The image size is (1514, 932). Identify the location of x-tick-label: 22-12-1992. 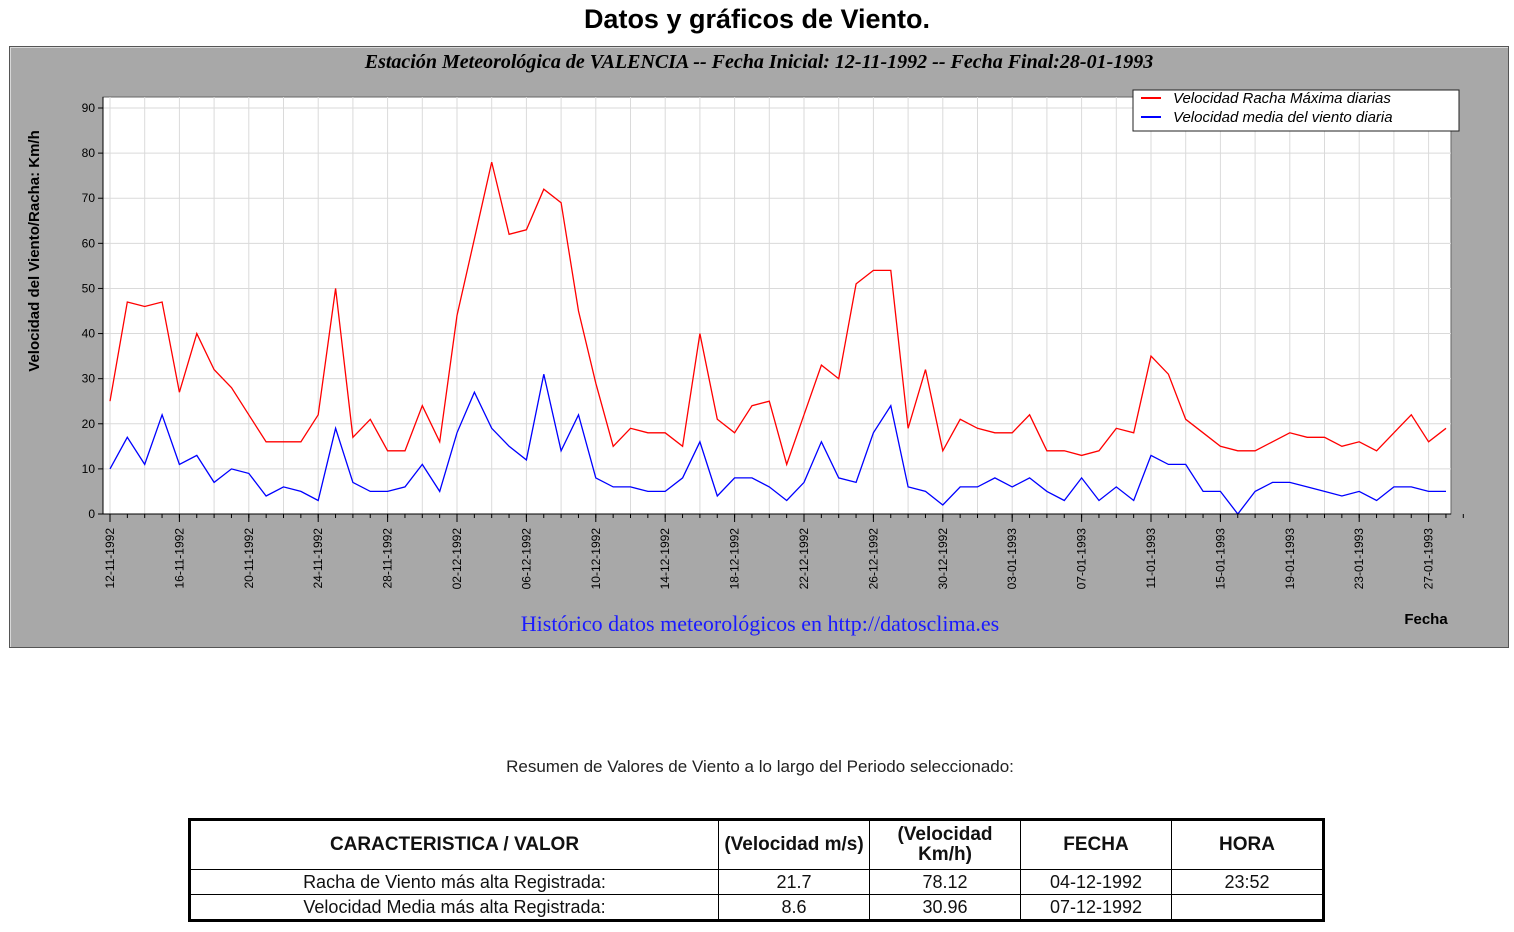
(804, 559).